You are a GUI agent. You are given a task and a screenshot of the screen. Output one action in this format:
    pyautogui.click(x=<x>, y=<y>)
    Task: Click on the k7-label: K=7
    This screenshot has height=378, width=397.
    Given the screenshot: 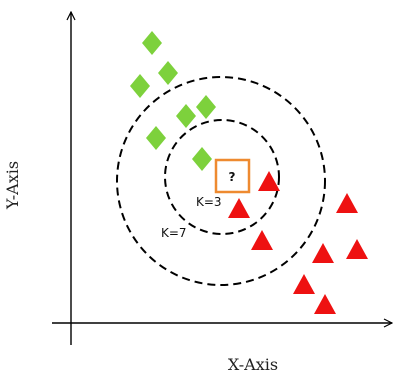 What is the action you would take?
    pyautogui.click(x=174, y=233)
    